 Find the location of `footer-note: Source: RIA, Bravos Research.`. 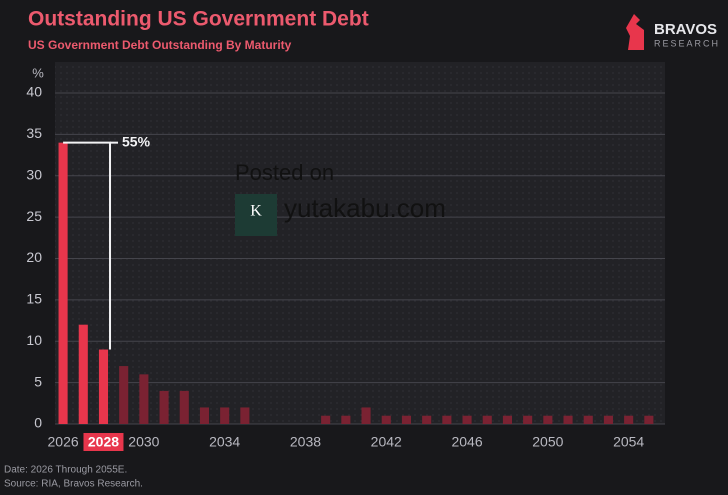

footer-note: Source: RIA, Bravos Research. is located at coordinates (73, 484).